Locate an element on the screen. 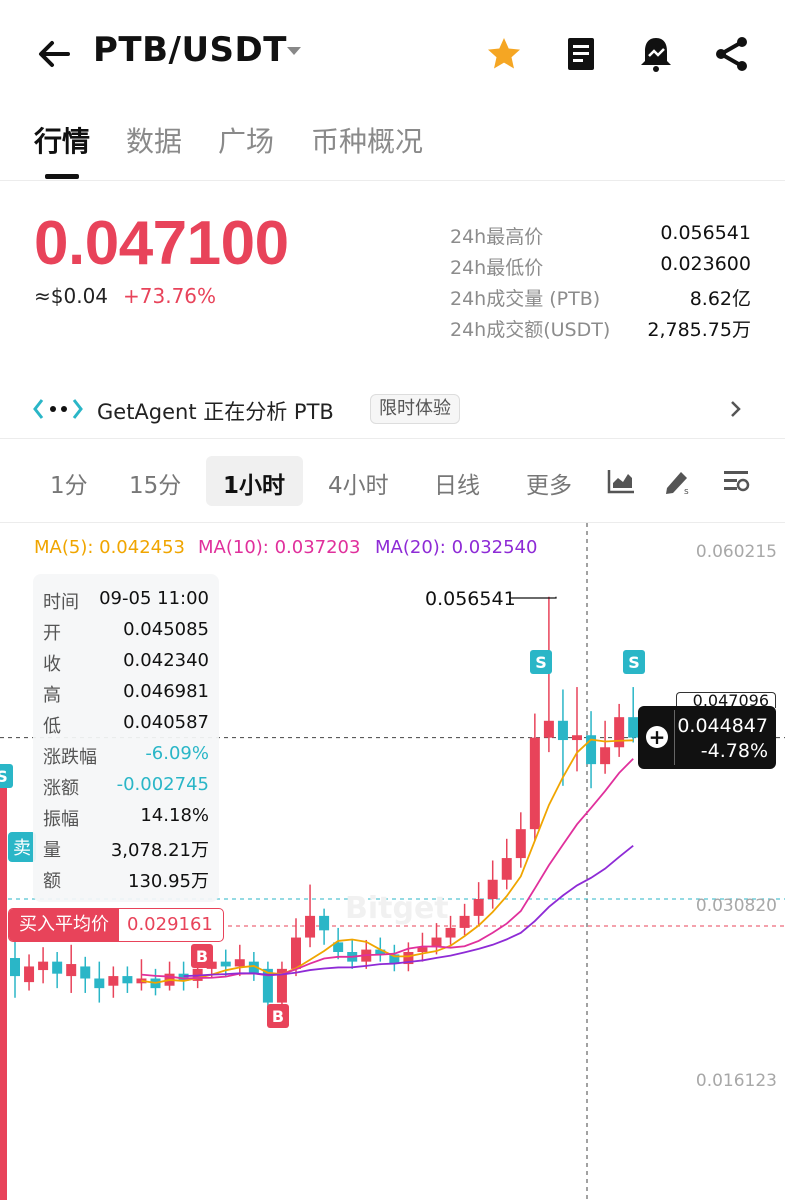  tooltip-value: 0.040587 is located at coordinates (166, 722).